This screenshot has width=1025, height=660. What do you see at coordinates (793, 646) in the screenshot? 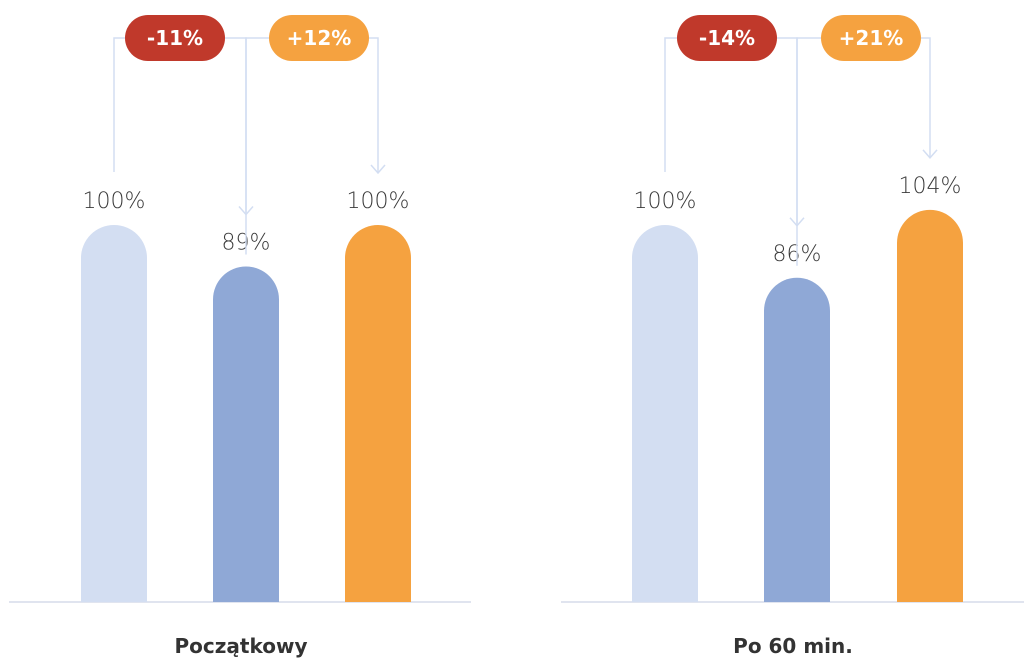
I see `group-label-1: Po 60 min.` at bounding box center [793, 646].